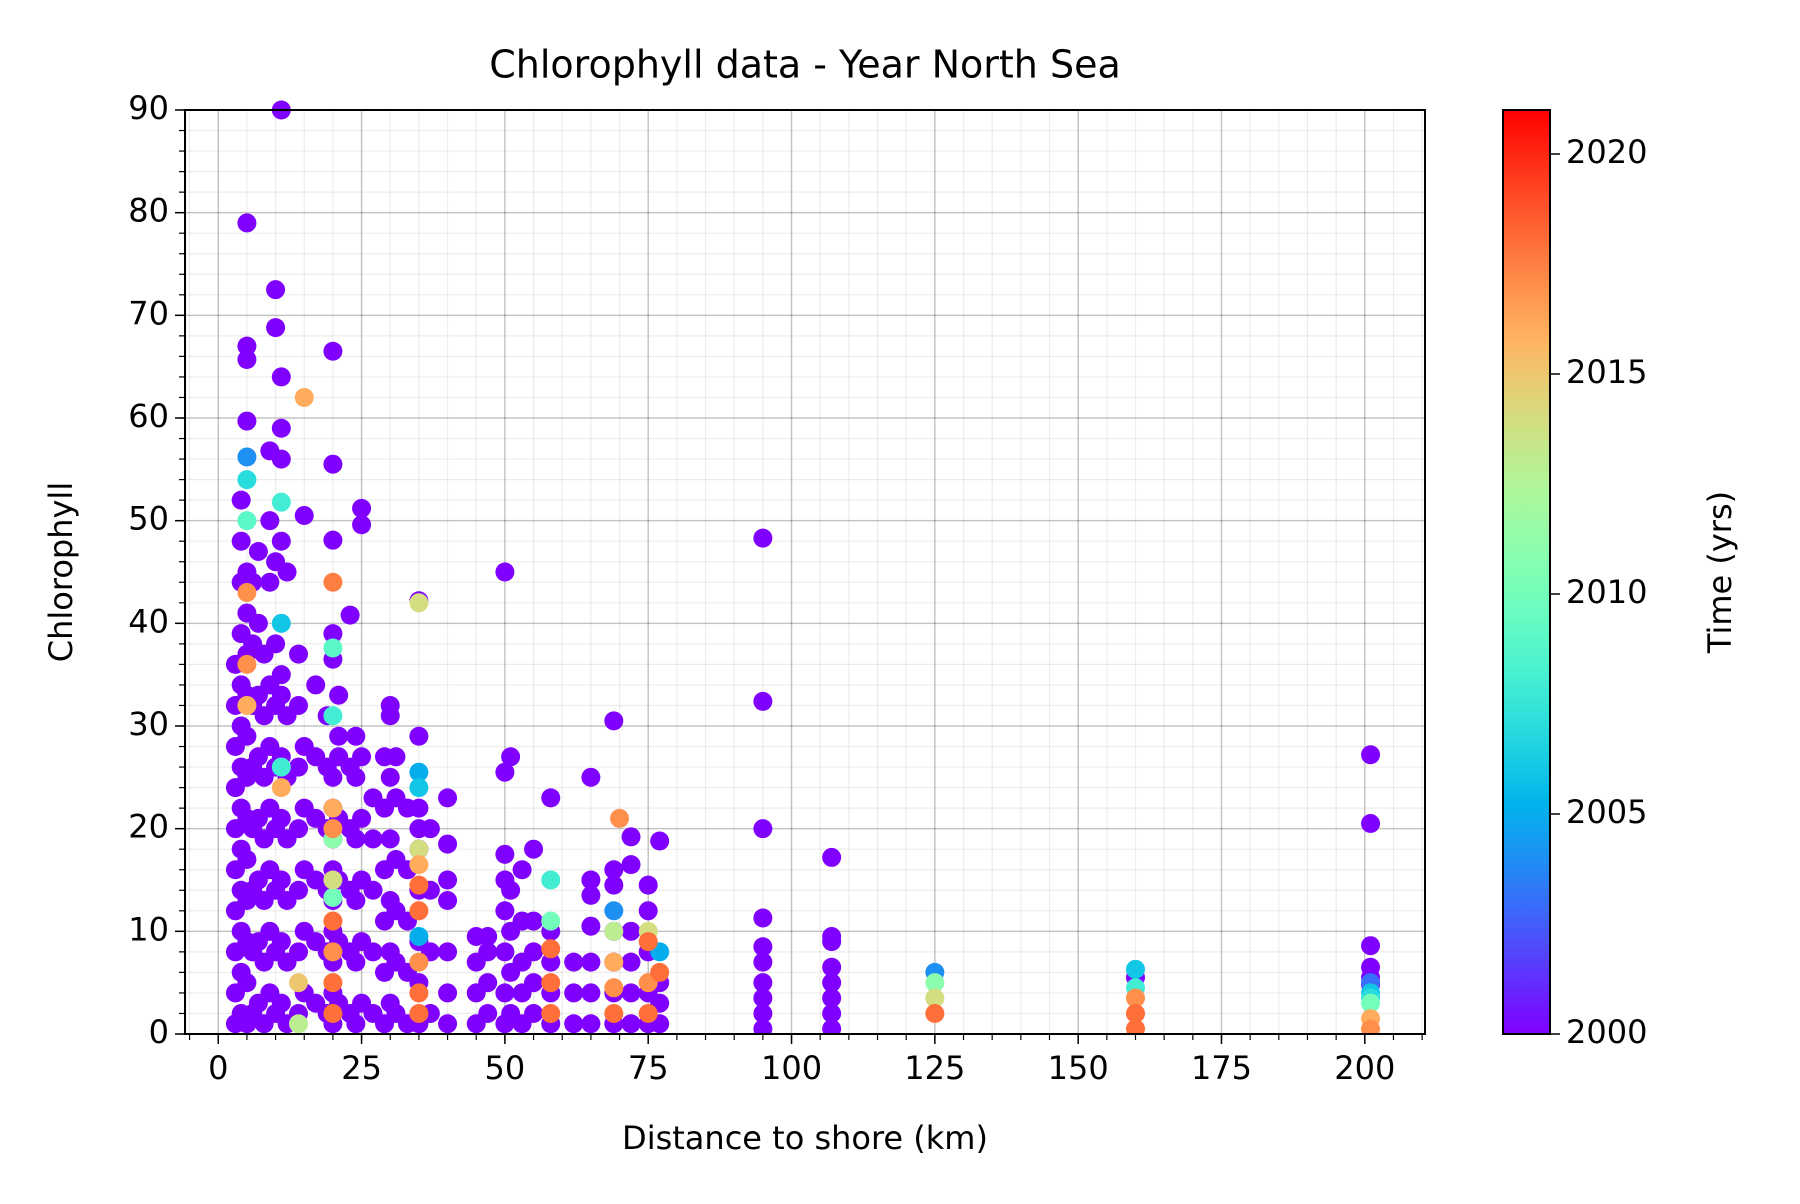 This screenshot has height=1204, width=1800. Describe the element at coordinates (791, 1068) in the screenshot. I see `x-tick-label: 100` at that location.